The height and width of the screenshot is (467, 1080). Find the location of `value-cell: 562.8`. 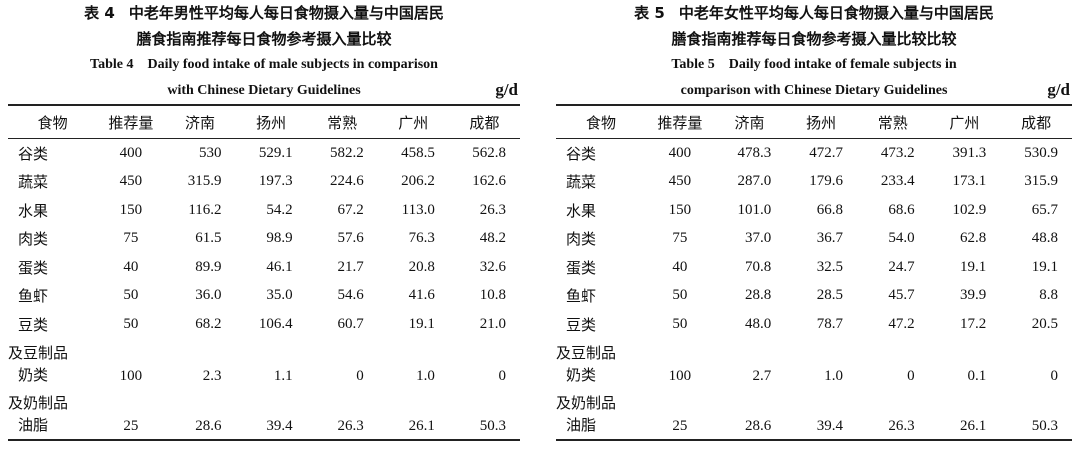

value-cell: 562.8 is located at coordinates (489, 152).